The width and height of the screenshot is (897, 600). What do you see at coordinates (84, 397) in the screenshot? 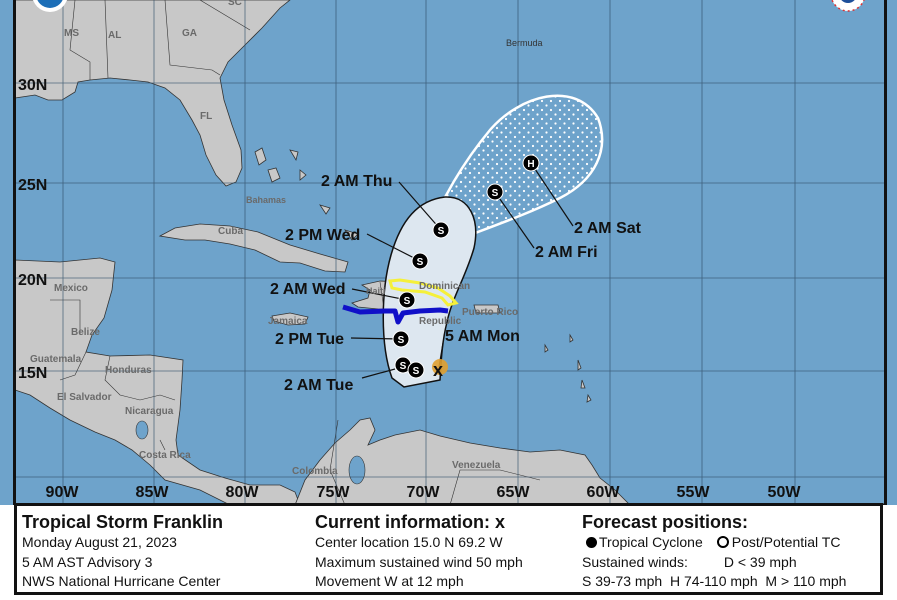
I see `label-el-salvador: El Salvador` at bounding box center [84, 397].